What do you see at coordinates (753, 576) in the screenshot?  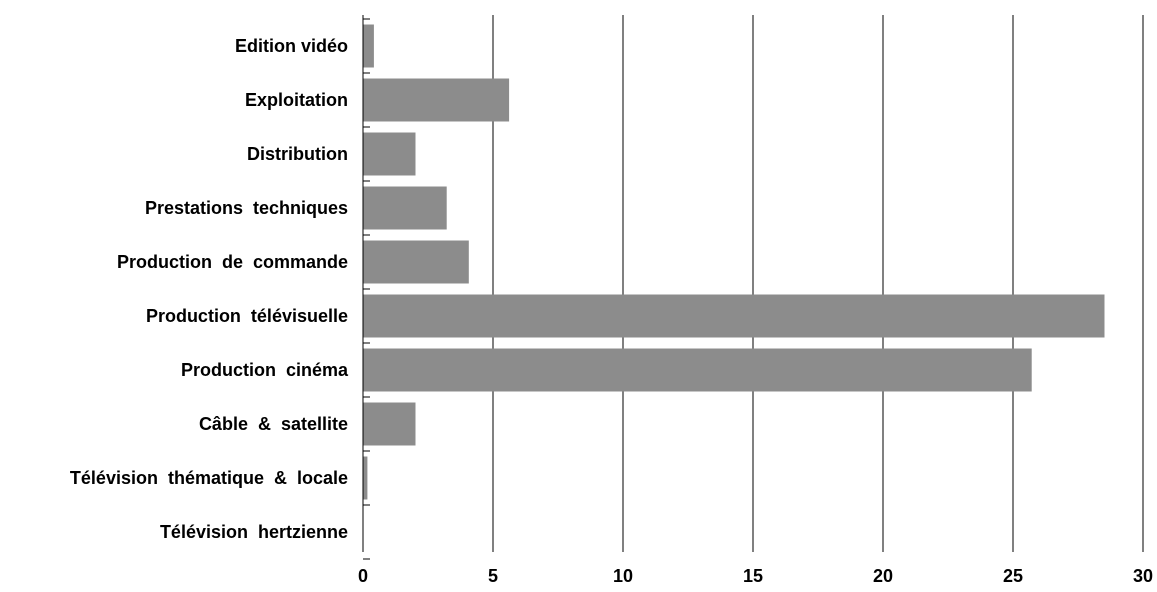 I see `x-tick-label: 15` at bounding box center [753, 576].